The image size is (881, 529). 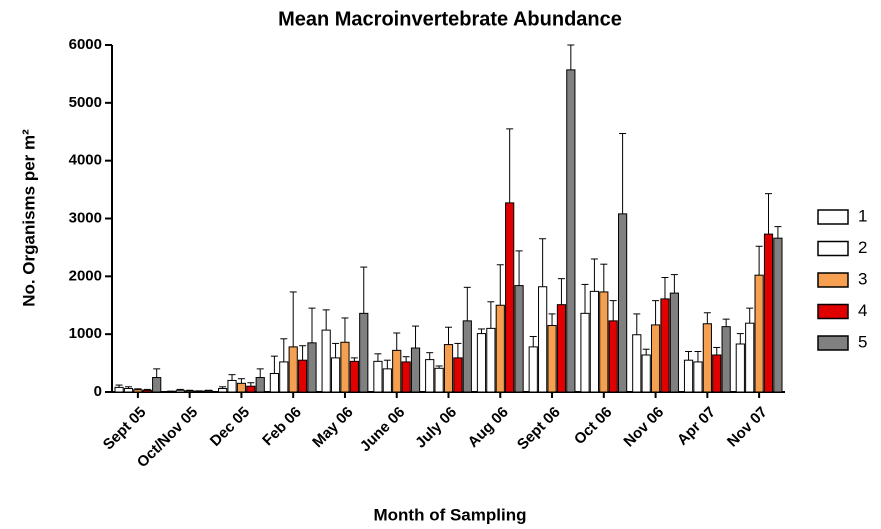 I want to click on y-tick-label: 5000, so click(x=85, y=102).